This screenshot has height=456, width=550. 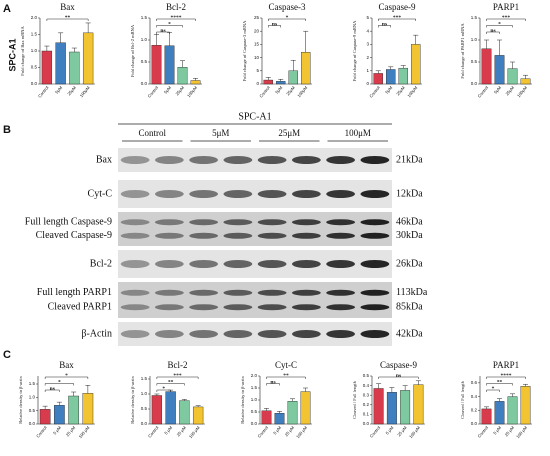 I want to click on y-tick-label: 10, so click(x=257, y=57).